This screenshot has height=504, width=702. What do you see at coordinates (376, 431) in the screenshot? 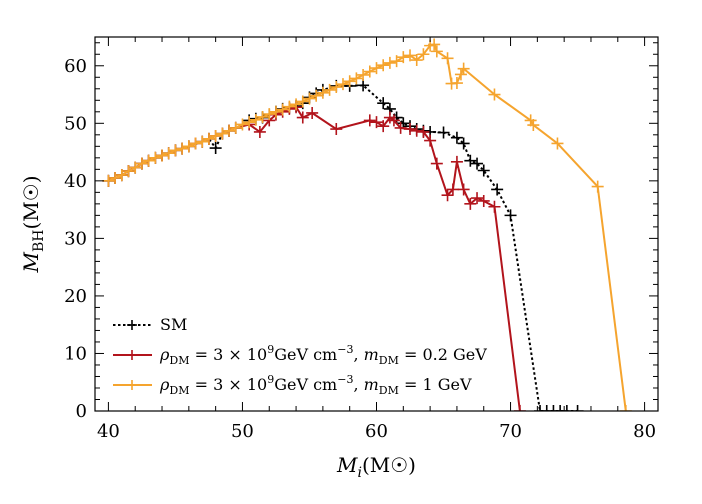
I see `x-tick-label-60: 60` at bounding box center [376, 431].